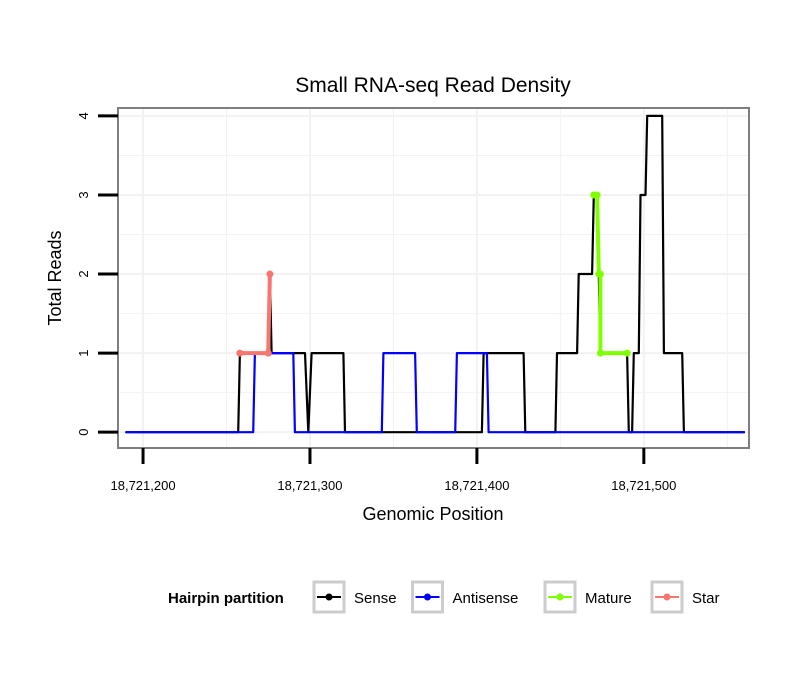  What do you see at coordinates (685, 597) in the screenshot?
I see `legend-item-star: Star` at bounding box center [685, 597].